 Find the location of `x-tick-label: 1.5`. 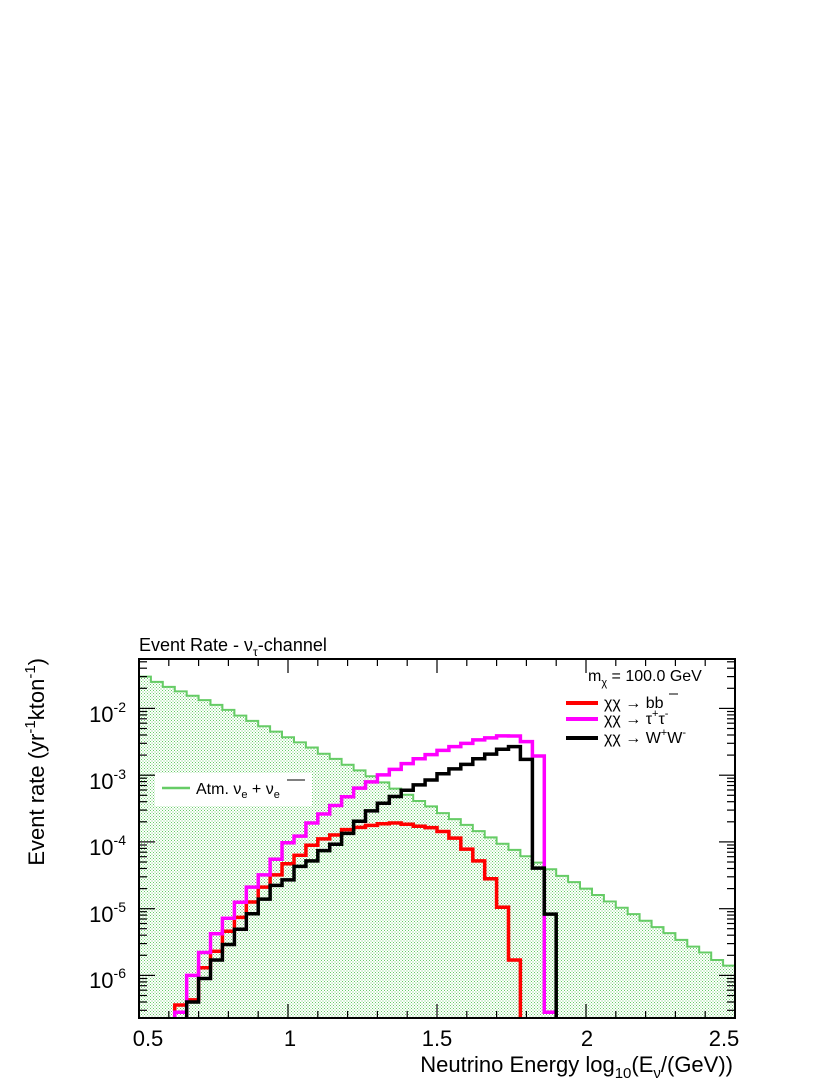

x-tick-label: 1.5 is located at coordinates (437, 1038).